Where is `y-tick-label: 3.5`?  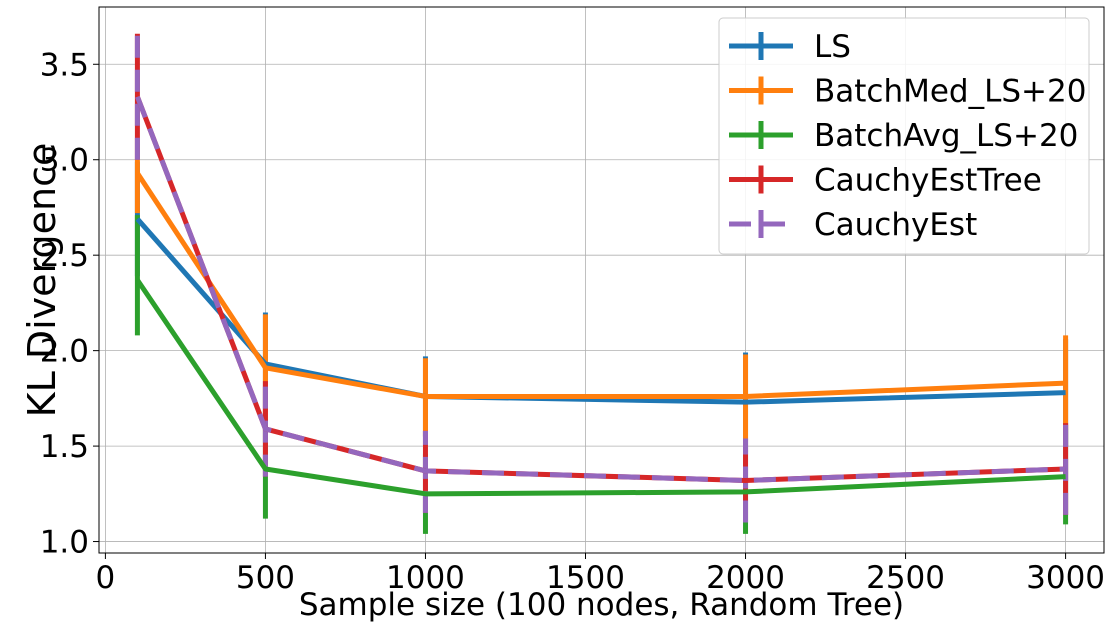
y-tick-label: 3.5 is located at coordinates (64, 65).